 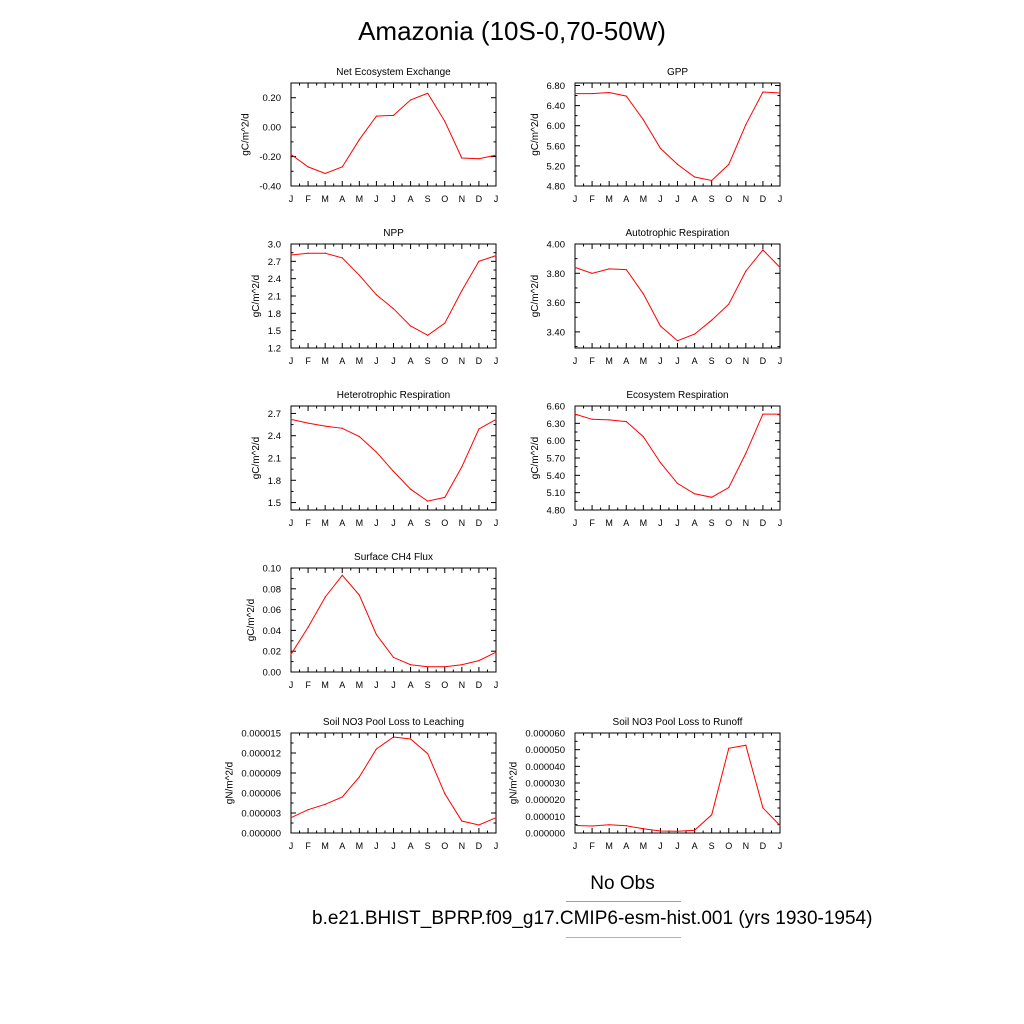 What do you see at coordinates (272, 589) in the screenshot?
I see `y-tick-label: 0.08` at bounding box center [272, 589].